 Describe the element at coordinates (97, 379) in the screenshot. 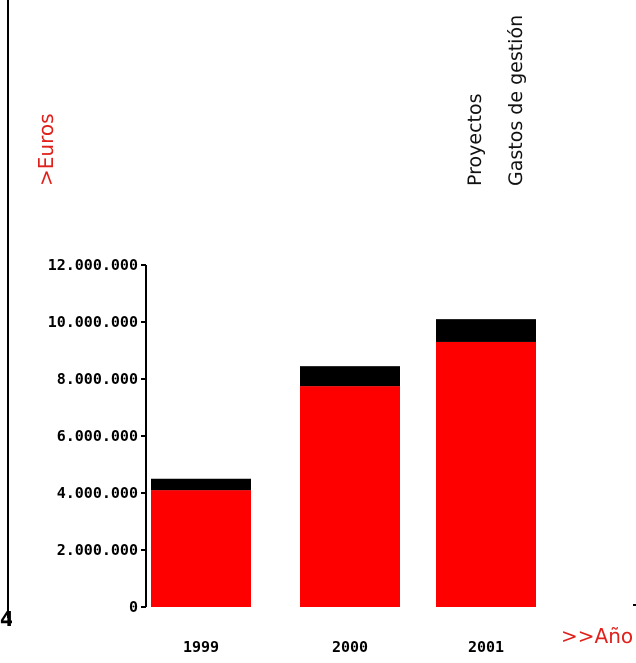

I see `y-tick-label: 8.000.000` at that location.